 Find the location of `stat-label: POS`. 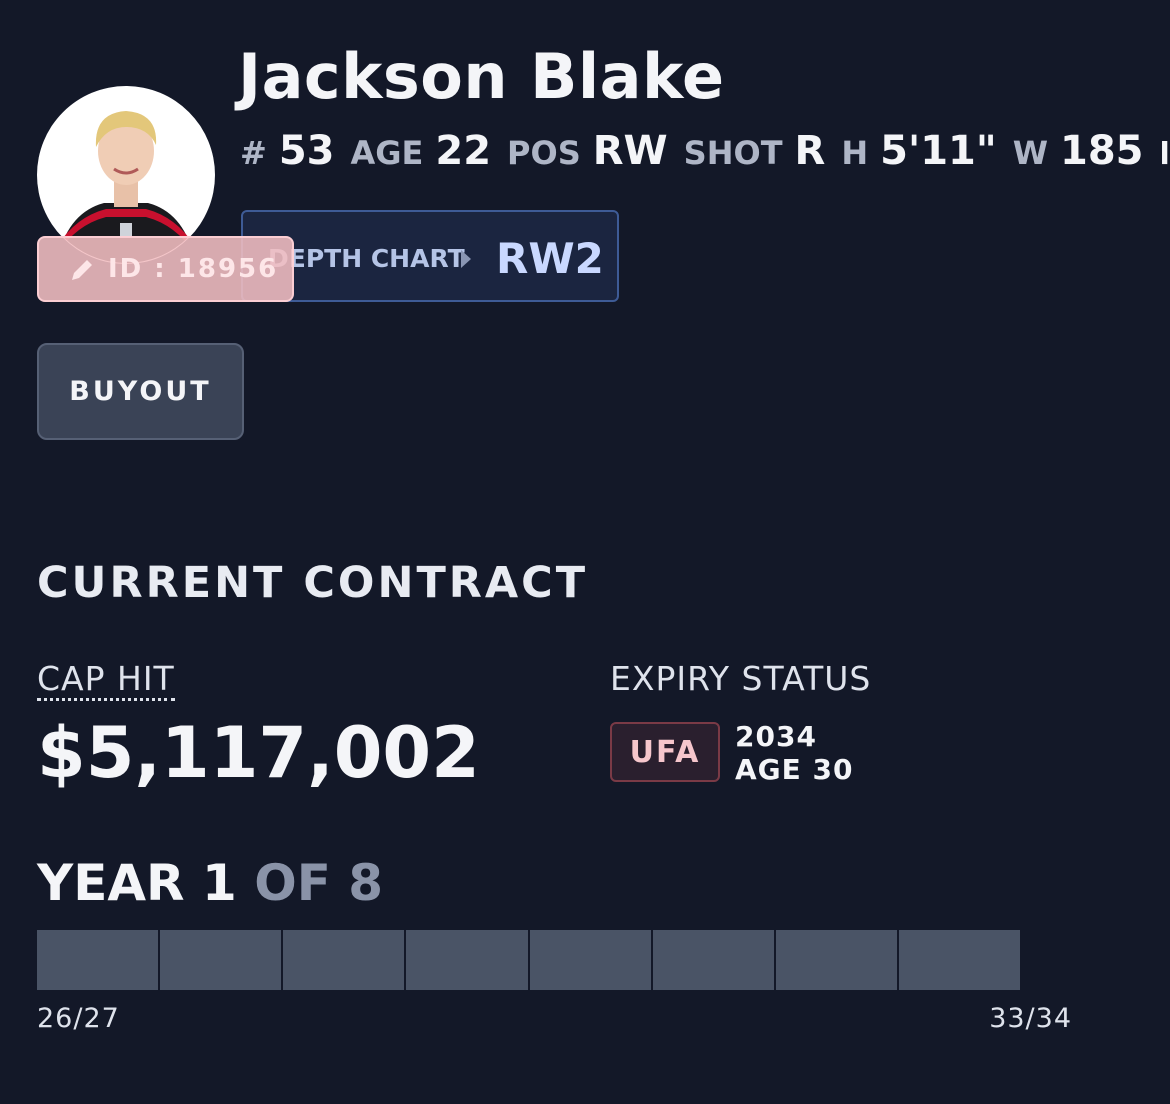

stat-label: POS is located at coordinates (544, 153).